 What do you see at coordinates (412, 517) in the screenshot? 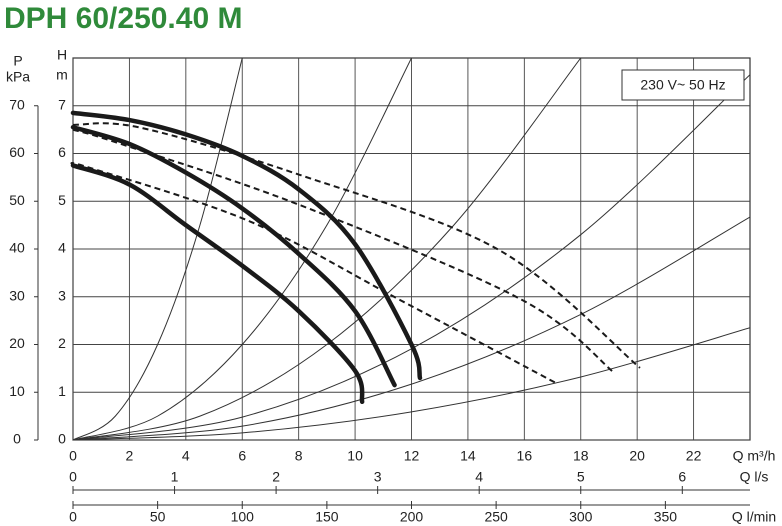
I see `extra-x-tick-label: 200` at bounding box center [412, 517].